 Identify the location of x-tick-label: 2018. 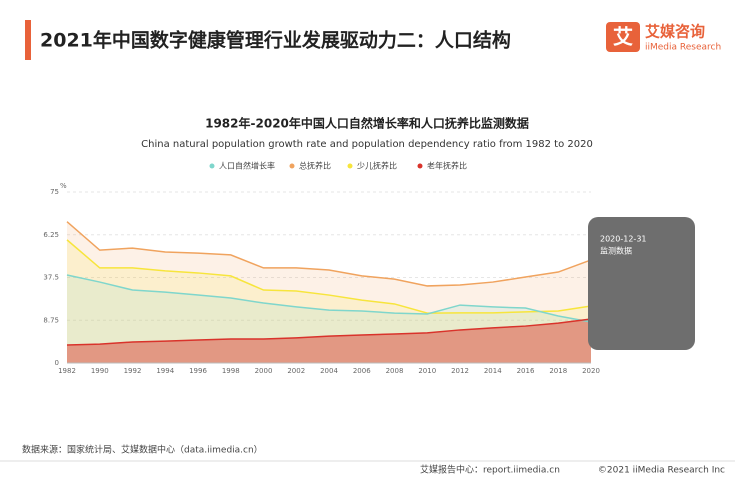
(558, 371).